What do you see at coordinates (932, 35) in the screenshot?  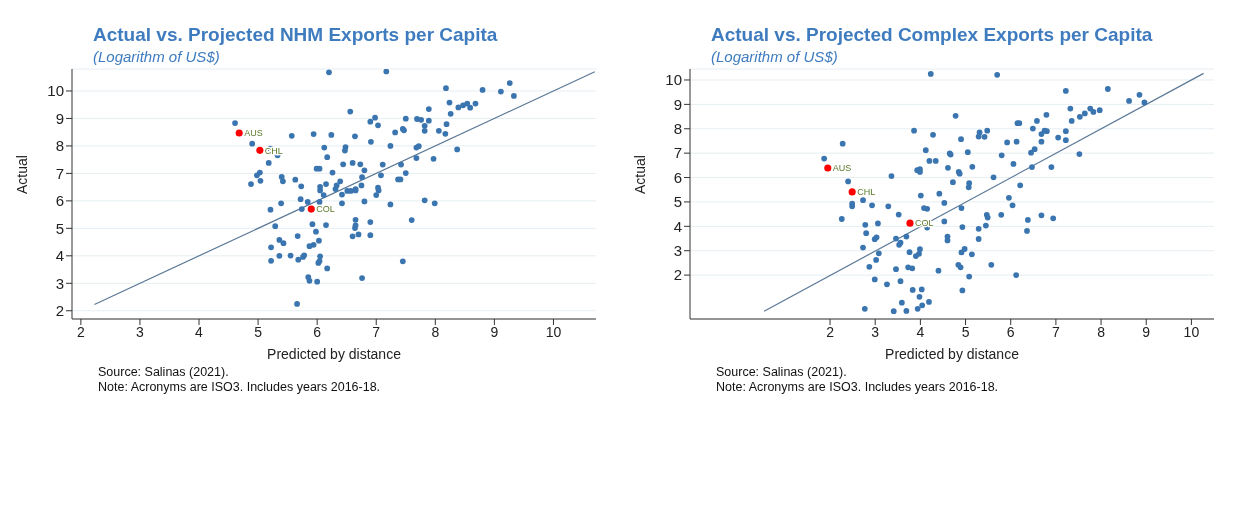 I see `chart-title: Actual vs. Projected Complex Exports per Capita` at bounding box center [932, 35].